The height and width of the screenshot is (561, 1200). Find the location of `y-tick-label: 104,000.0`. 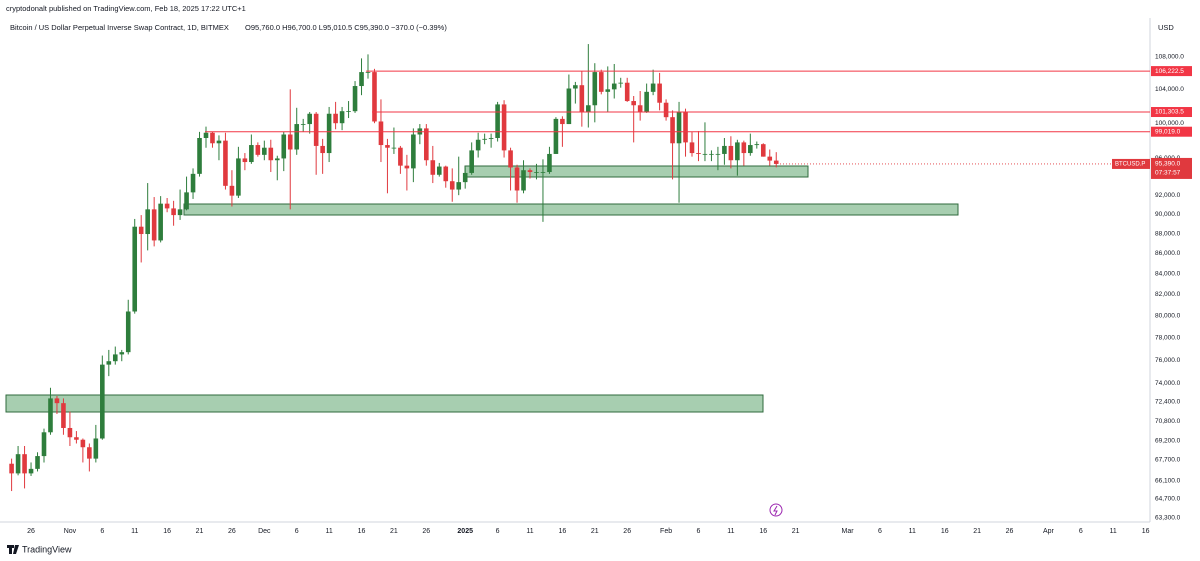

y-tick-label: 104,000.0 is located at coordinates (1169, 89).